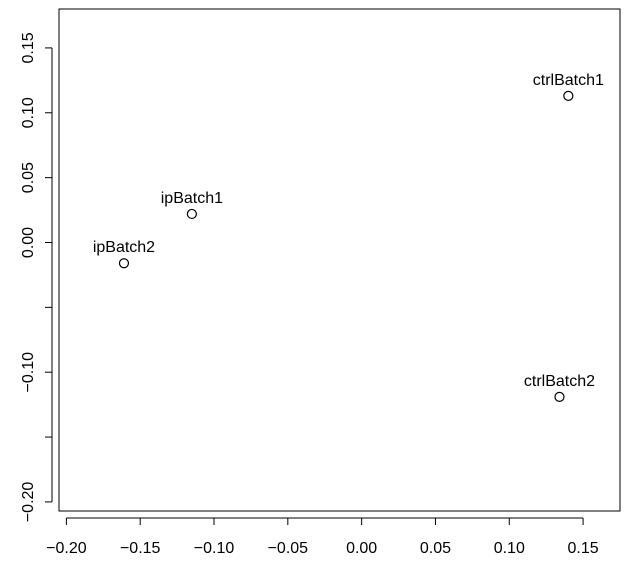 Image resolution: width=625 pixels, height=564 pixels. Describe the element at coordinates (322, 537) in the screenshot. I see `x-axis: −0.20 −0.15 −0.10 −0.05 0.00 0.05 0.10 0.15` at that location.